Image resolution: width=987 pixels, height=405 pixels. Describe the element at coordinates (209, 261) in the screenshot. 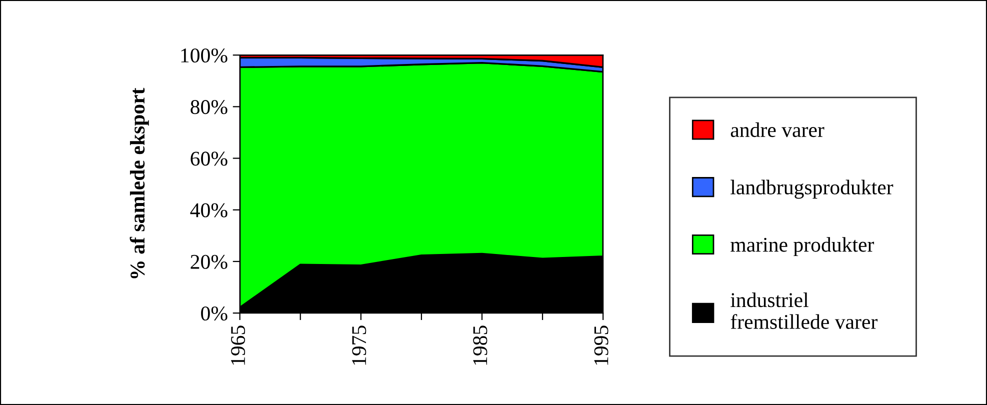

I see `y-tick-label: 20%` at that location.